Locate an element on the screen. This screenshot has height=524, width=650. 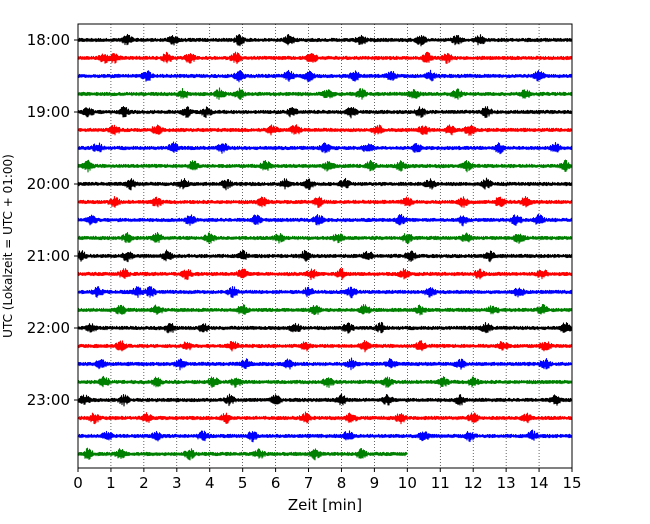
y-tick-label: 23:00 is located at coordinates (48, 400).